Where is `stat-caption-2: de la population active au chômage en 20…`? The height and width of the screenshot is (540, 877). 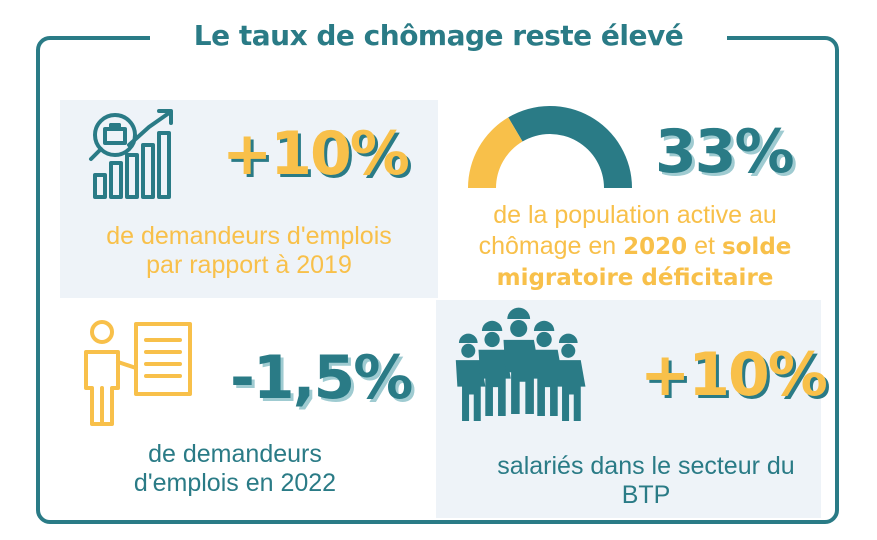
stat-caption-2: de la population active au chômage en 20… is located at coordinates (635, 247).